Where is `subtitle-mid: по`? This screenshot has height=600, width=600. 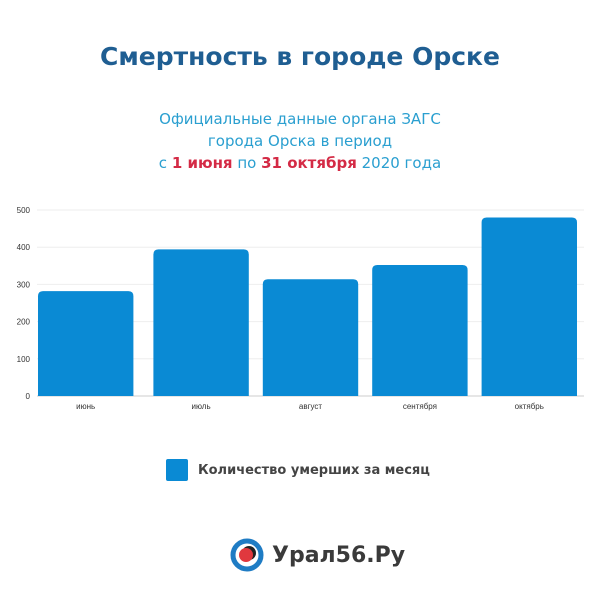
subtitle-mid: по is located at coordinates (247, 163).